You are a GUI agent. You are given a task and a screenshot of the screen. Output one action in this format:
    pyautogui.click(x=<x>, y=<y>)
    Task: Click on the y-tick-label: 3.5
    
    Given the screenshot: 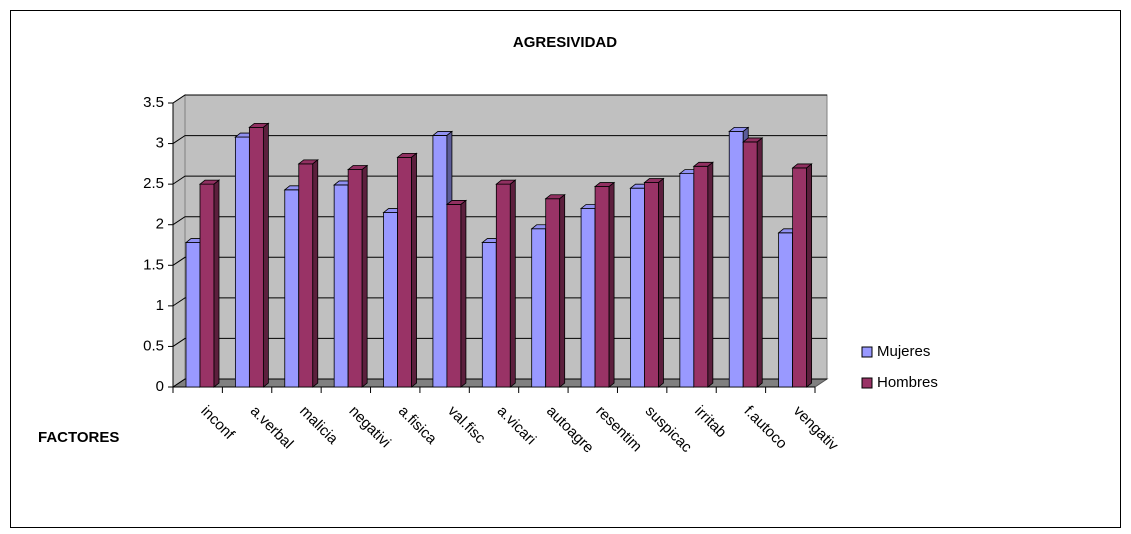 What is the action you would take?
    pyautogui.click(x=153, y=102)
    